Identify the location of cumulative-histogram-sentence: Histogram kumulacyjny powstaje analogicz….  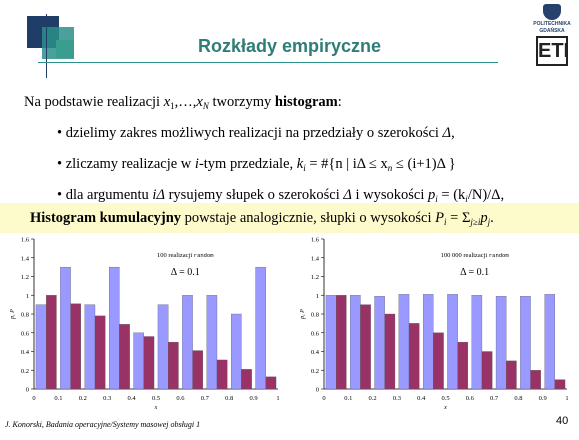
(262, 218).